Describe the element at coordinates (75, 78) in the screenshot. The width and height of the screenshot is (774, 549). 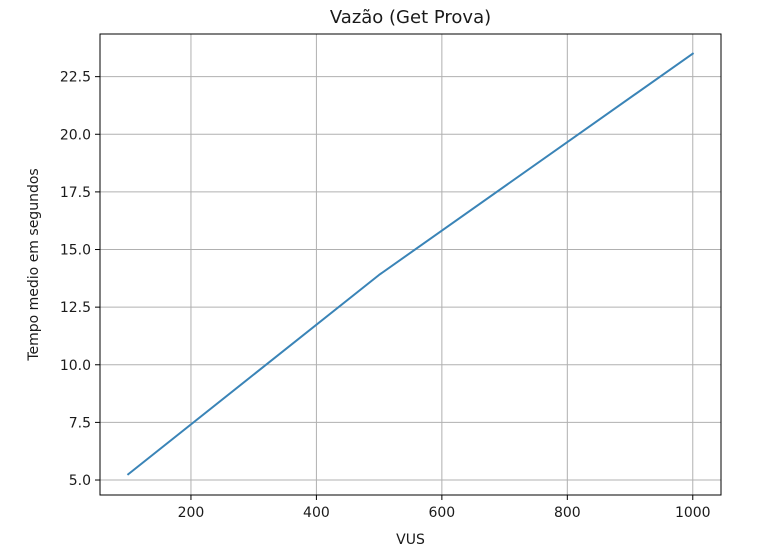
I see `y-tick-label: 22.5` at that location.